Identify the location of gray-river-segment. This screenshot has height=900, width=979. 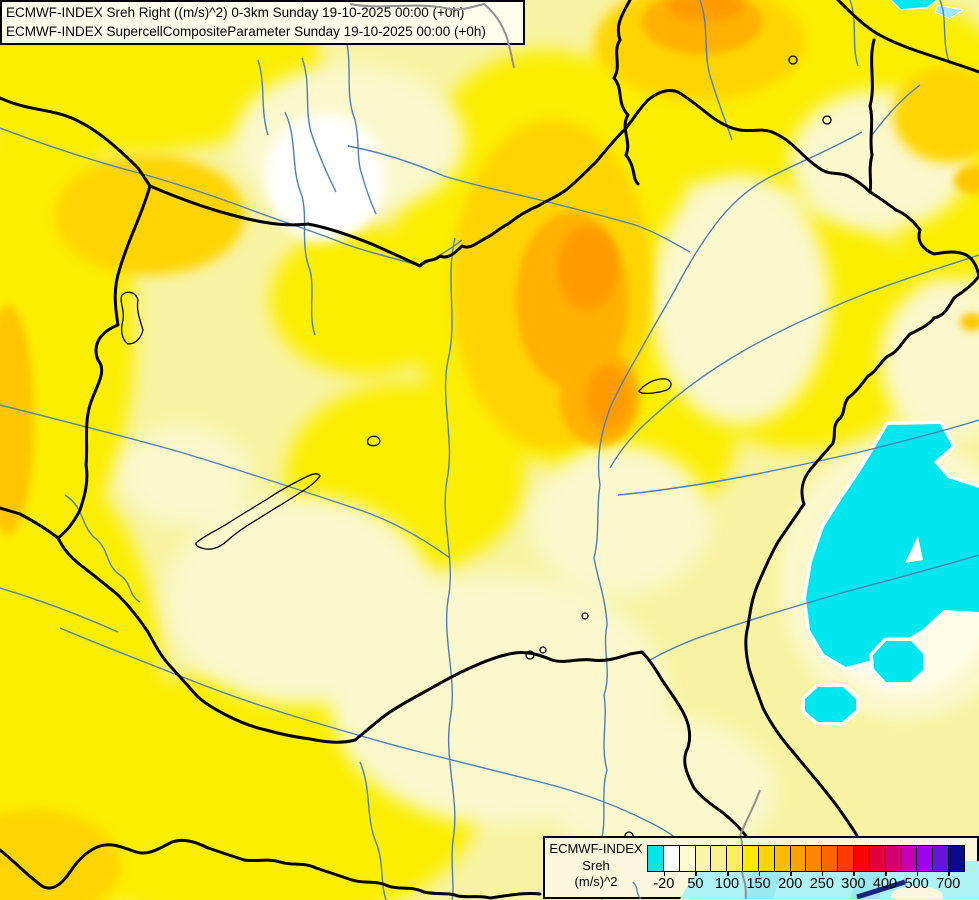
(750, 813).